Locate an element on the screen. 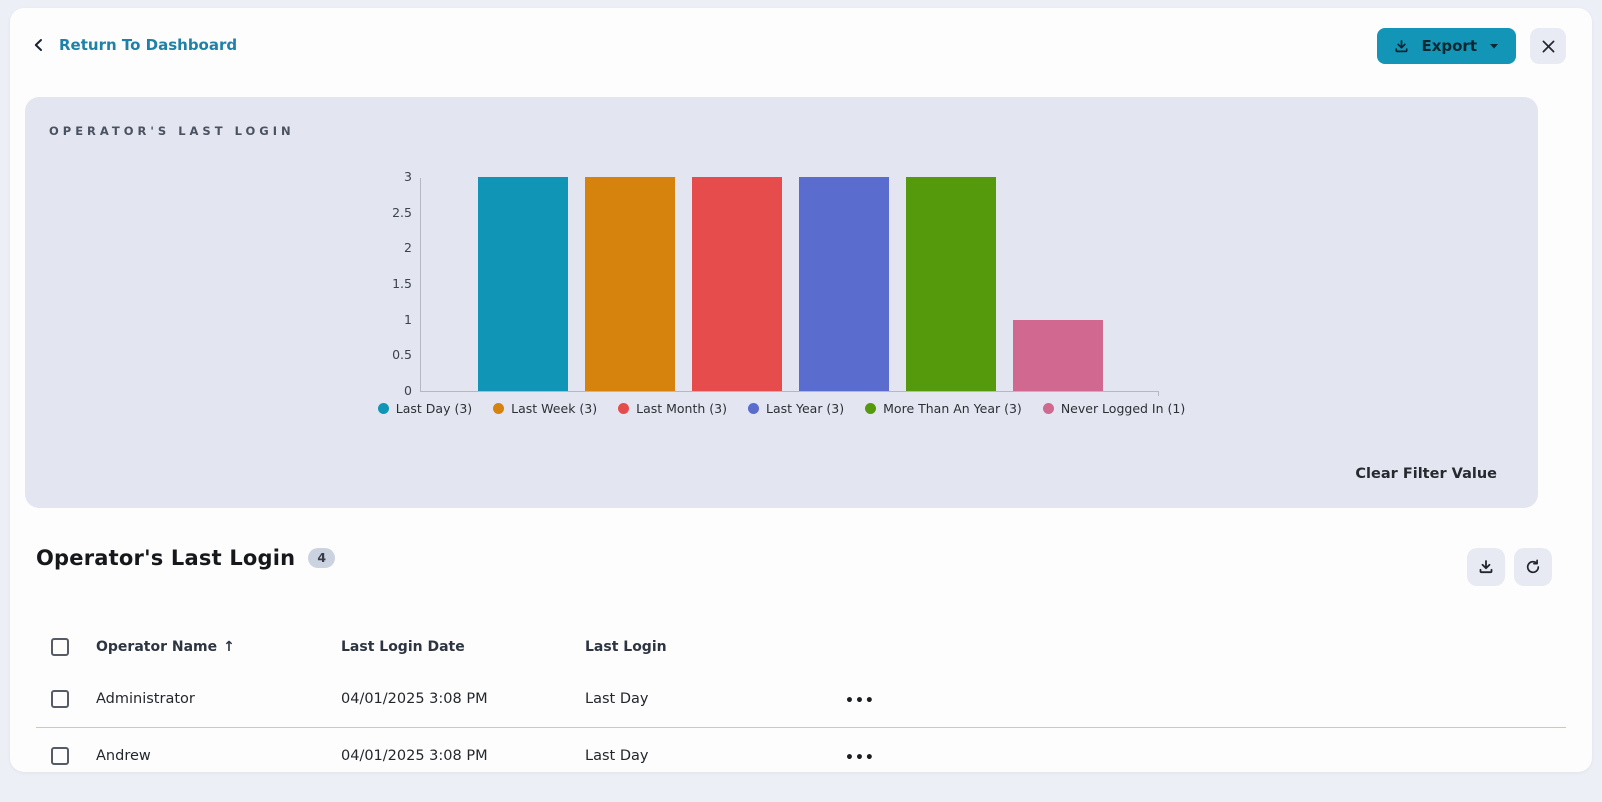 The height and width of the screenshot is (802, 1602). legend-item: Last Month (3) is located at coordinates (672, 408).